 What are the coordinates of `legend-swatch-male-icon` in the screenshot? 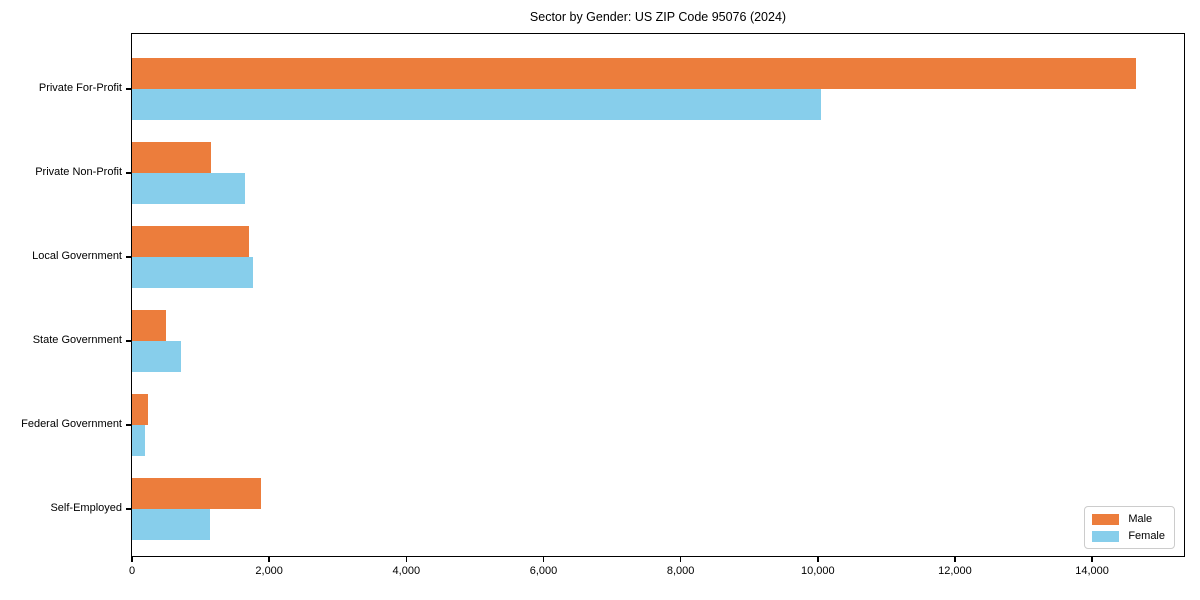 It's located at (1106, 519).